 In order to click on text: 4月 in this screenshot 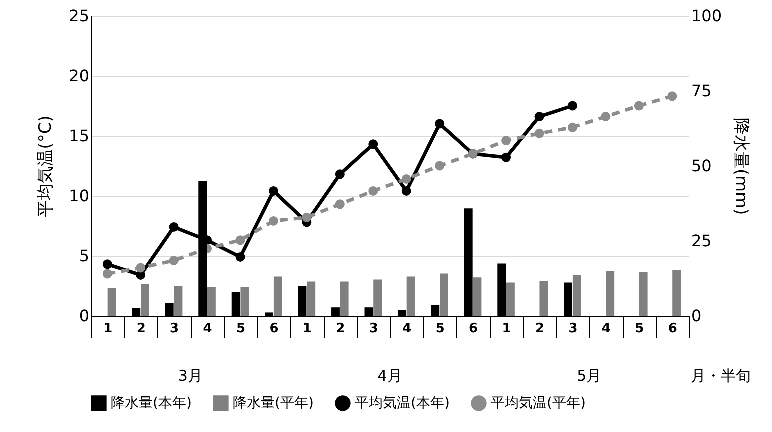, I will do `click(390, 376)`.